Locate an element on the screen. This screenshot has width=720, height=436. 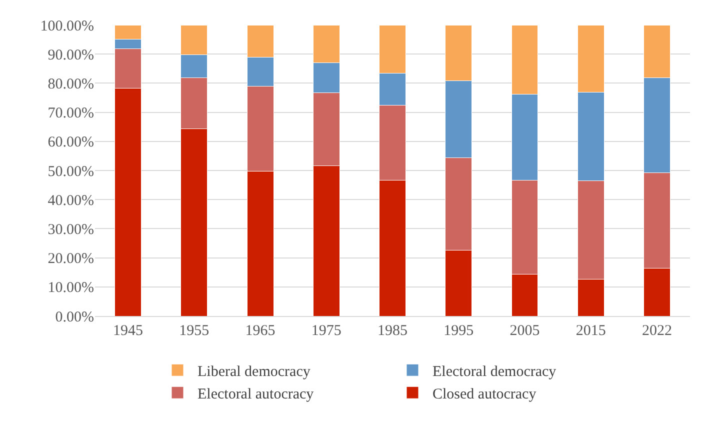
y-tick-label: 100.00% is located at coordinates (67, 26).